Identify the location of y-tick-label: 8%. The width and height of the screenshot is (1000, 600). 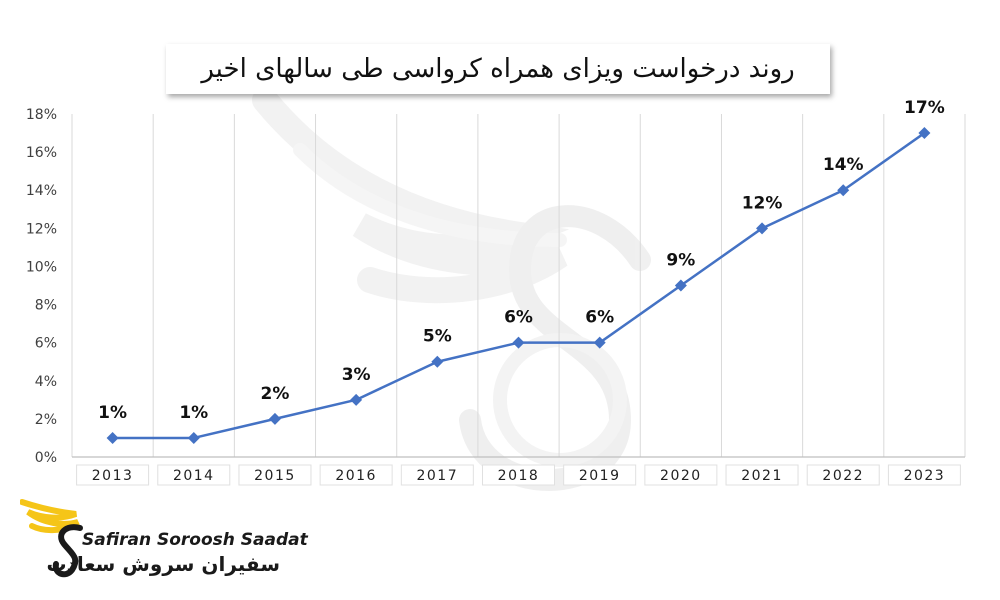
(46, 306).